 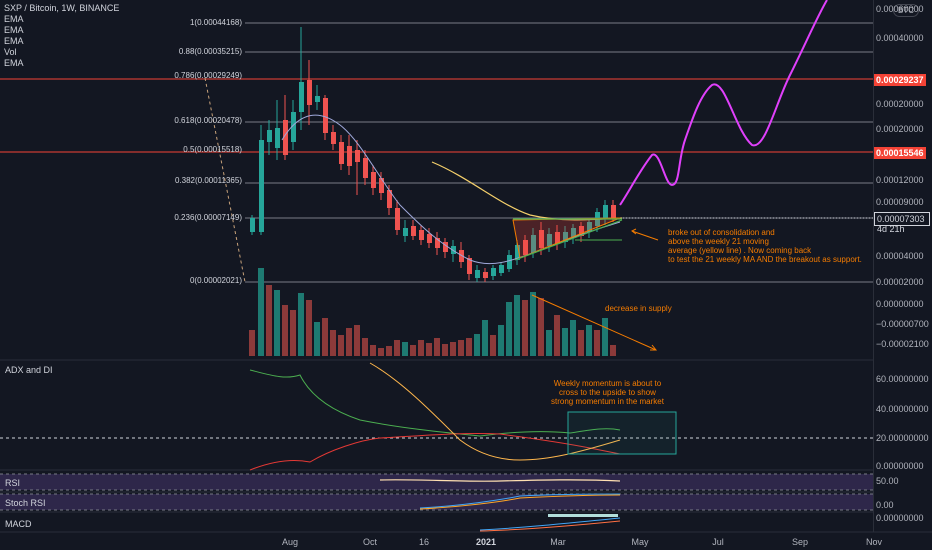 I want to click on stoch-d-line, so click(x=520, y=502).